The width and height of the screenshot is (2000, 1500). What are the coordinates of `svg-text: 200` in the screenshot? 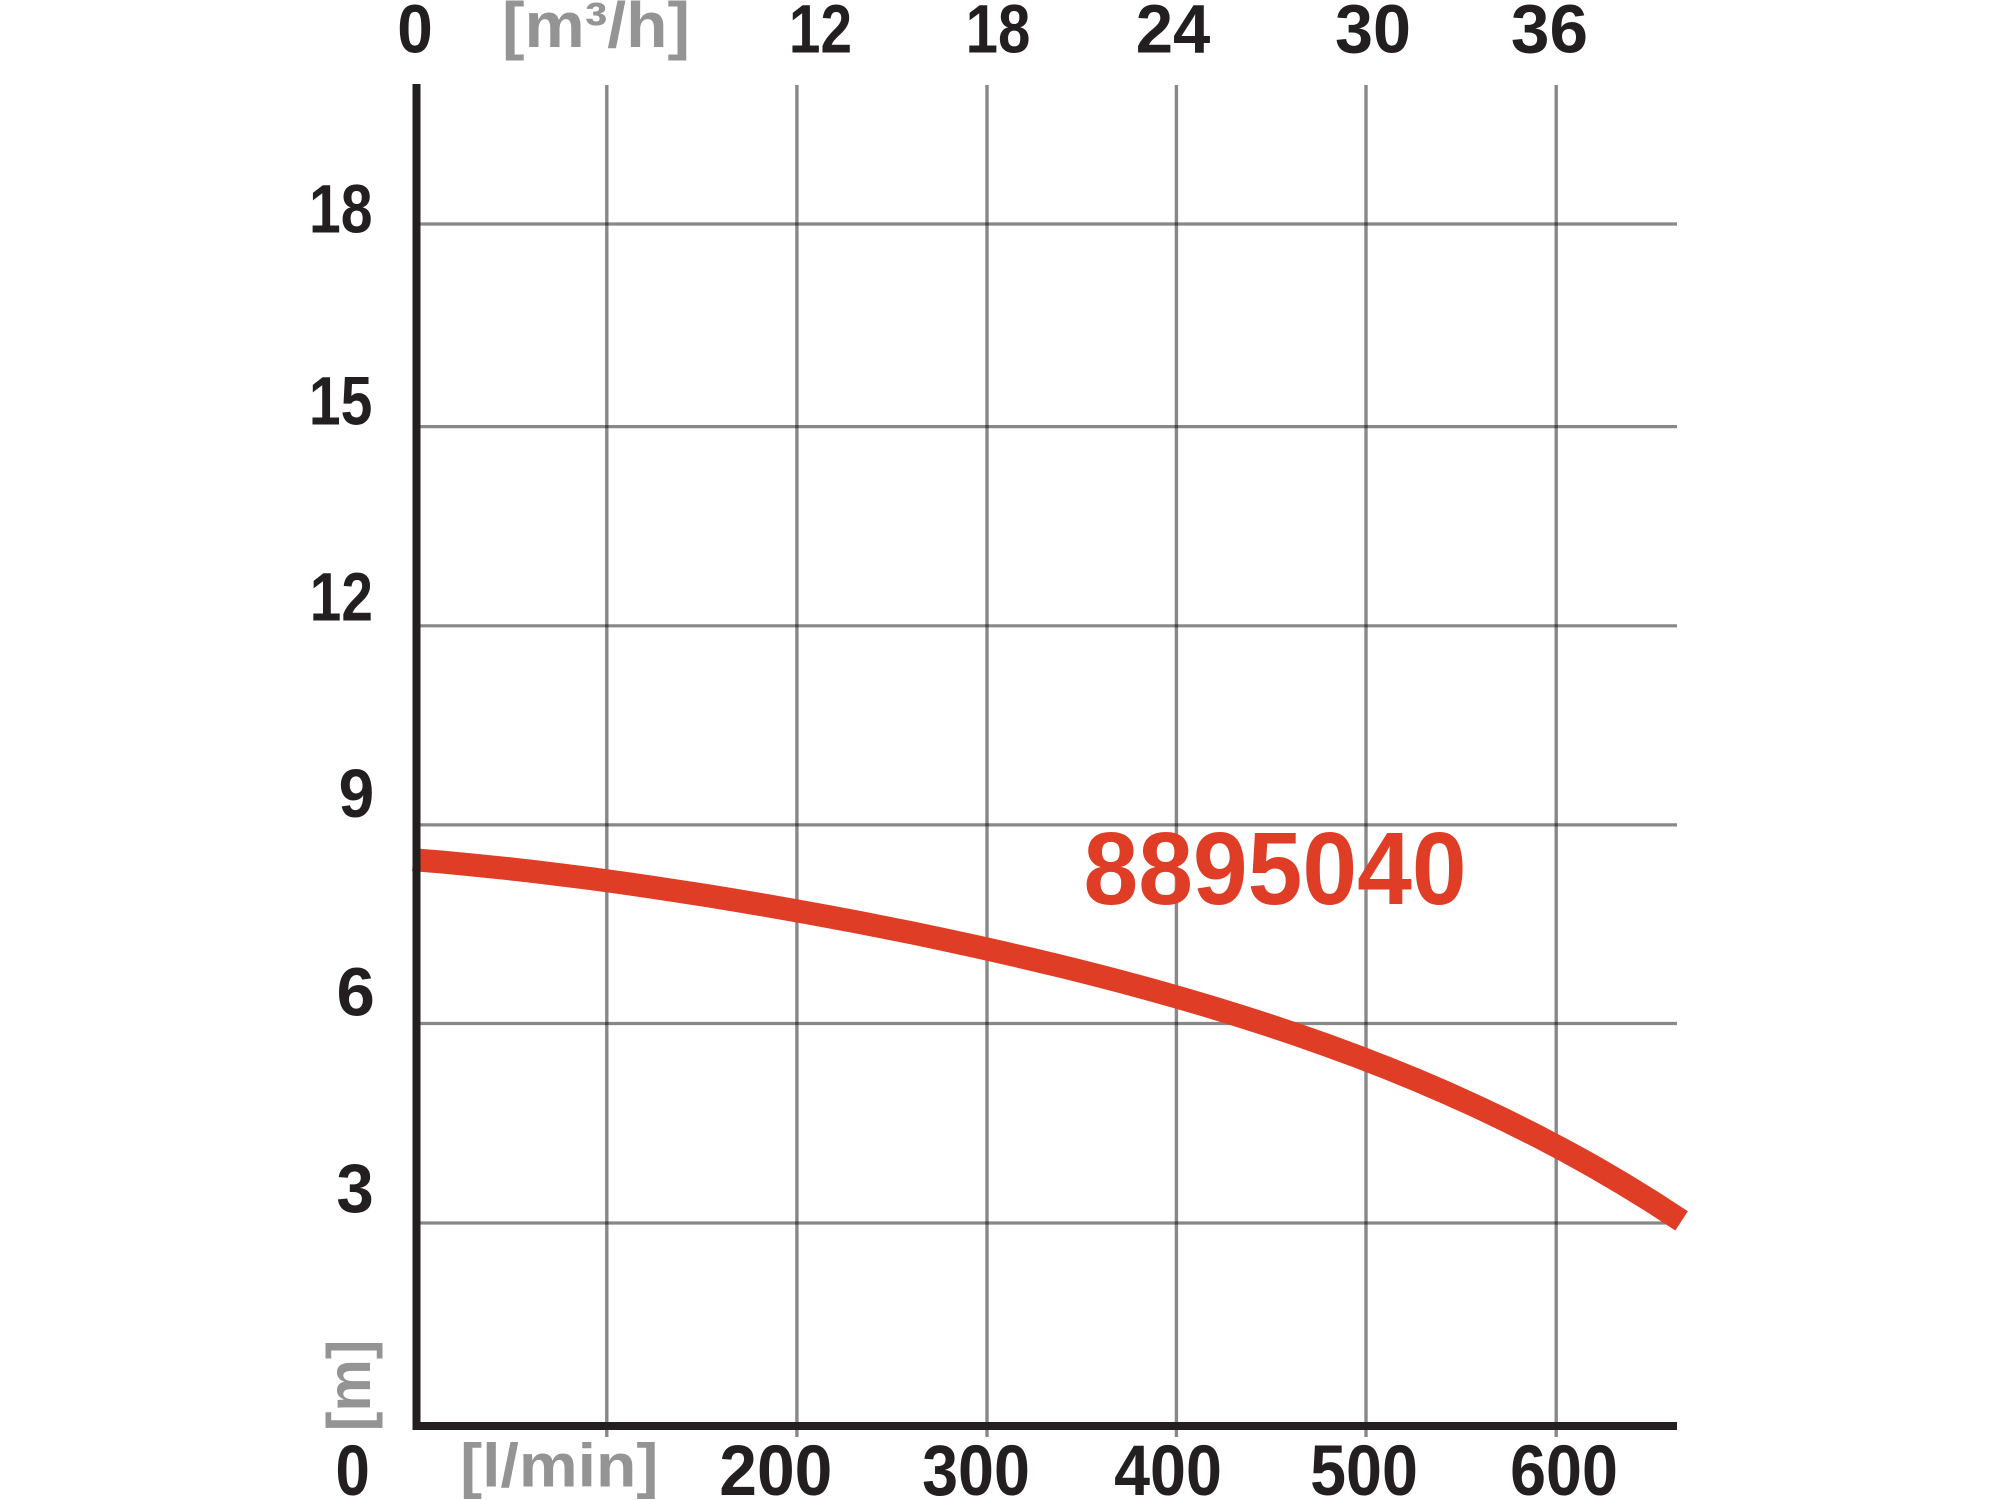 It's located at (775, 1465).